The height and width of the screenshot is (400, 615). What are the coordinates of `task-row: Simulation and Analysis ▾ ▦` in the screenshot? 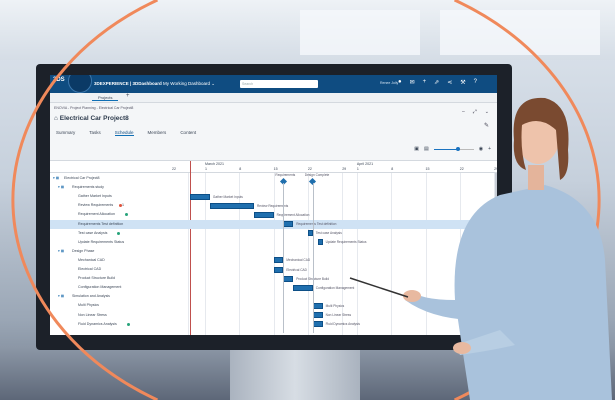 It's located at (273, 296).